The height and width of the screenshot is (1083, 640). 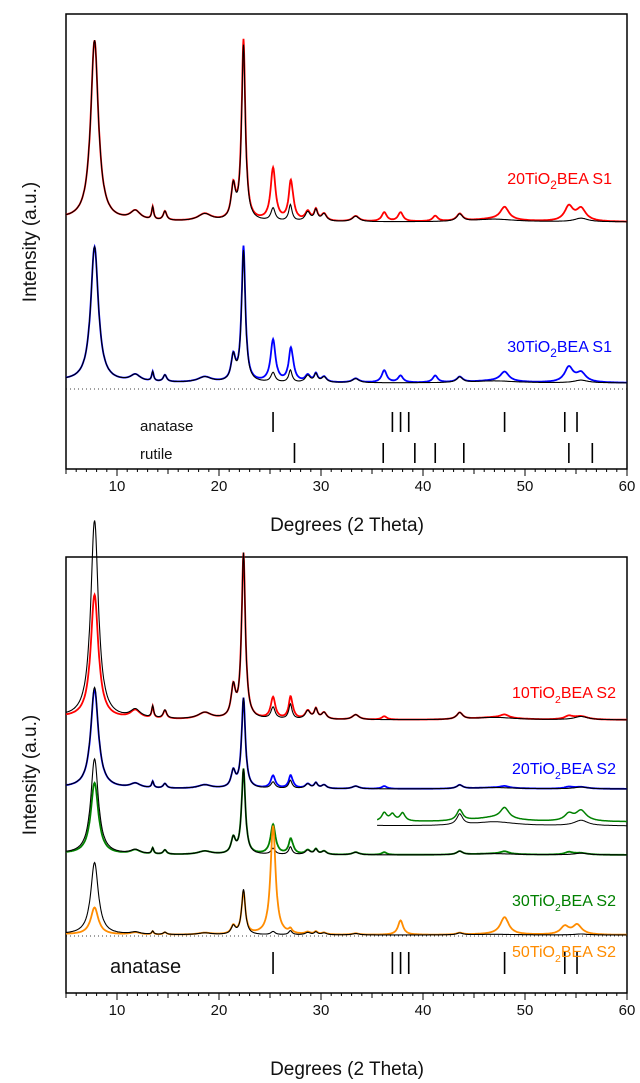 What do you see at coordinates (559, 349) in the screenshot?
I see `series-label: 30TiO2BEA S1` at bounding box center [559, 349].